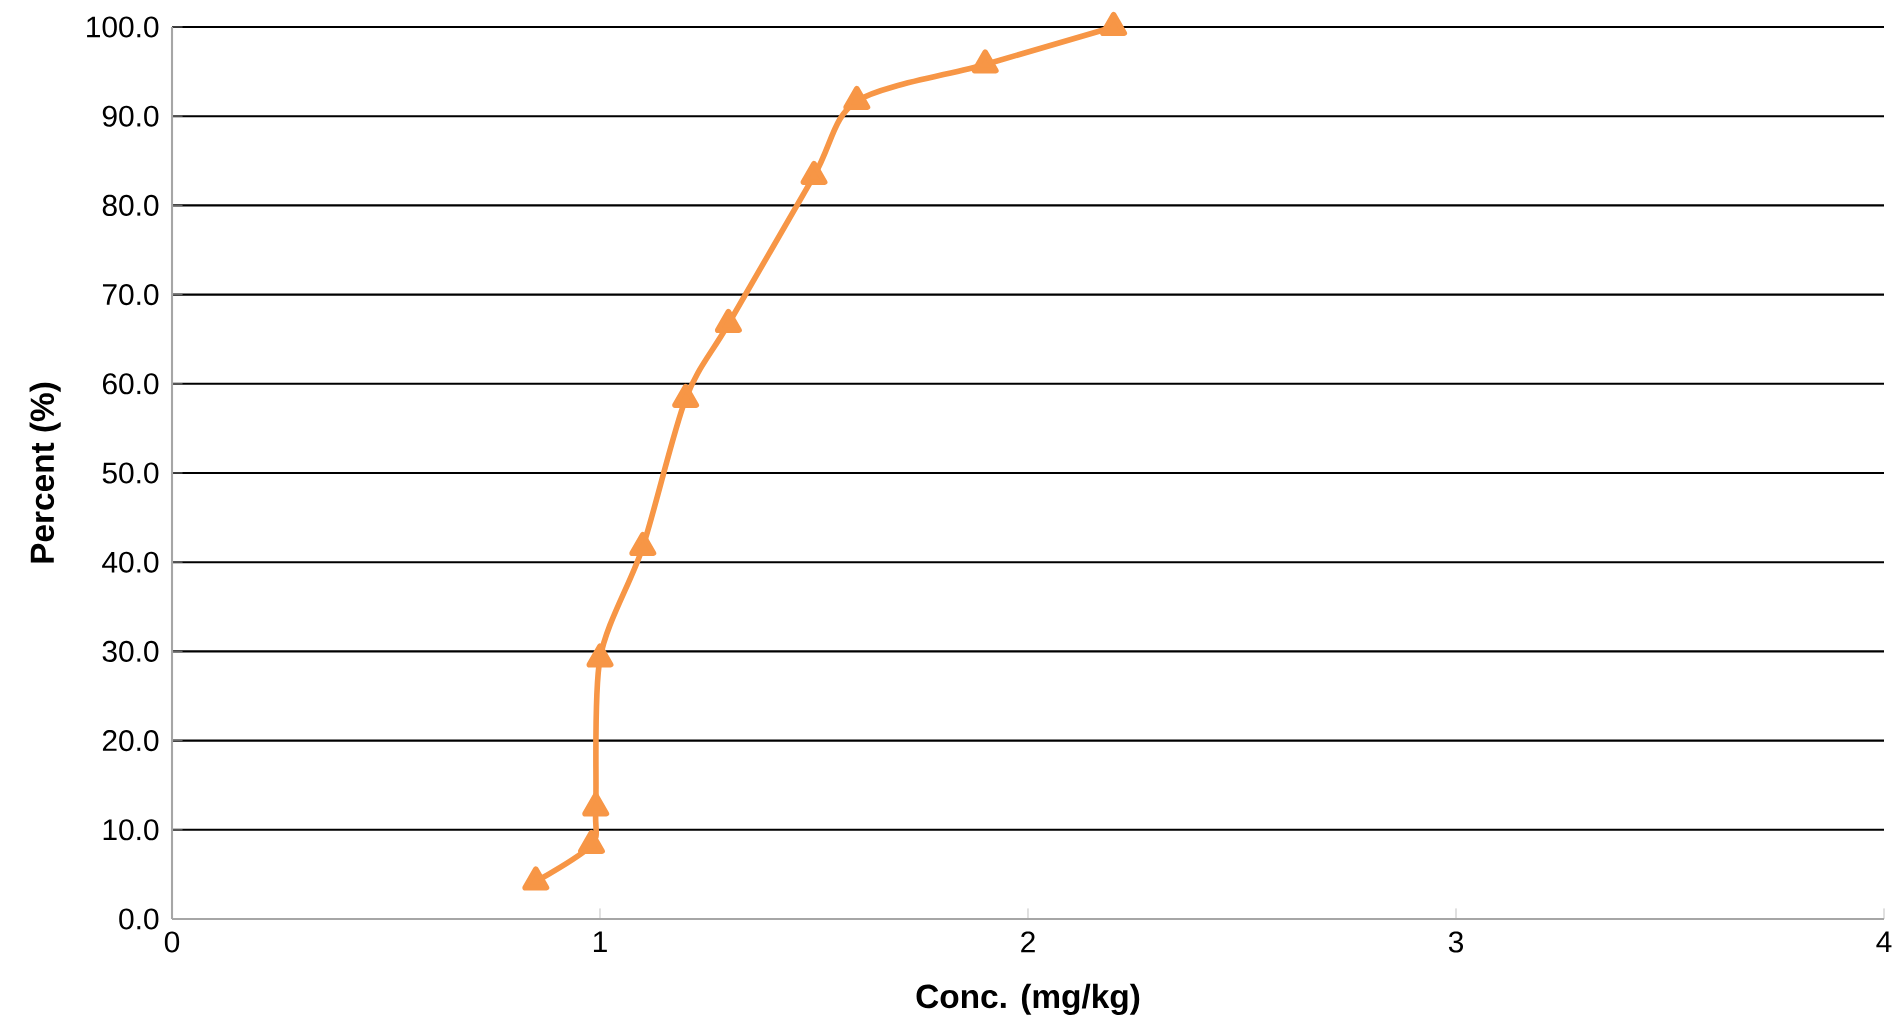 The image size is (1896, 1031). I want to click on y-tick-label: 50.0, so click(130, 473).